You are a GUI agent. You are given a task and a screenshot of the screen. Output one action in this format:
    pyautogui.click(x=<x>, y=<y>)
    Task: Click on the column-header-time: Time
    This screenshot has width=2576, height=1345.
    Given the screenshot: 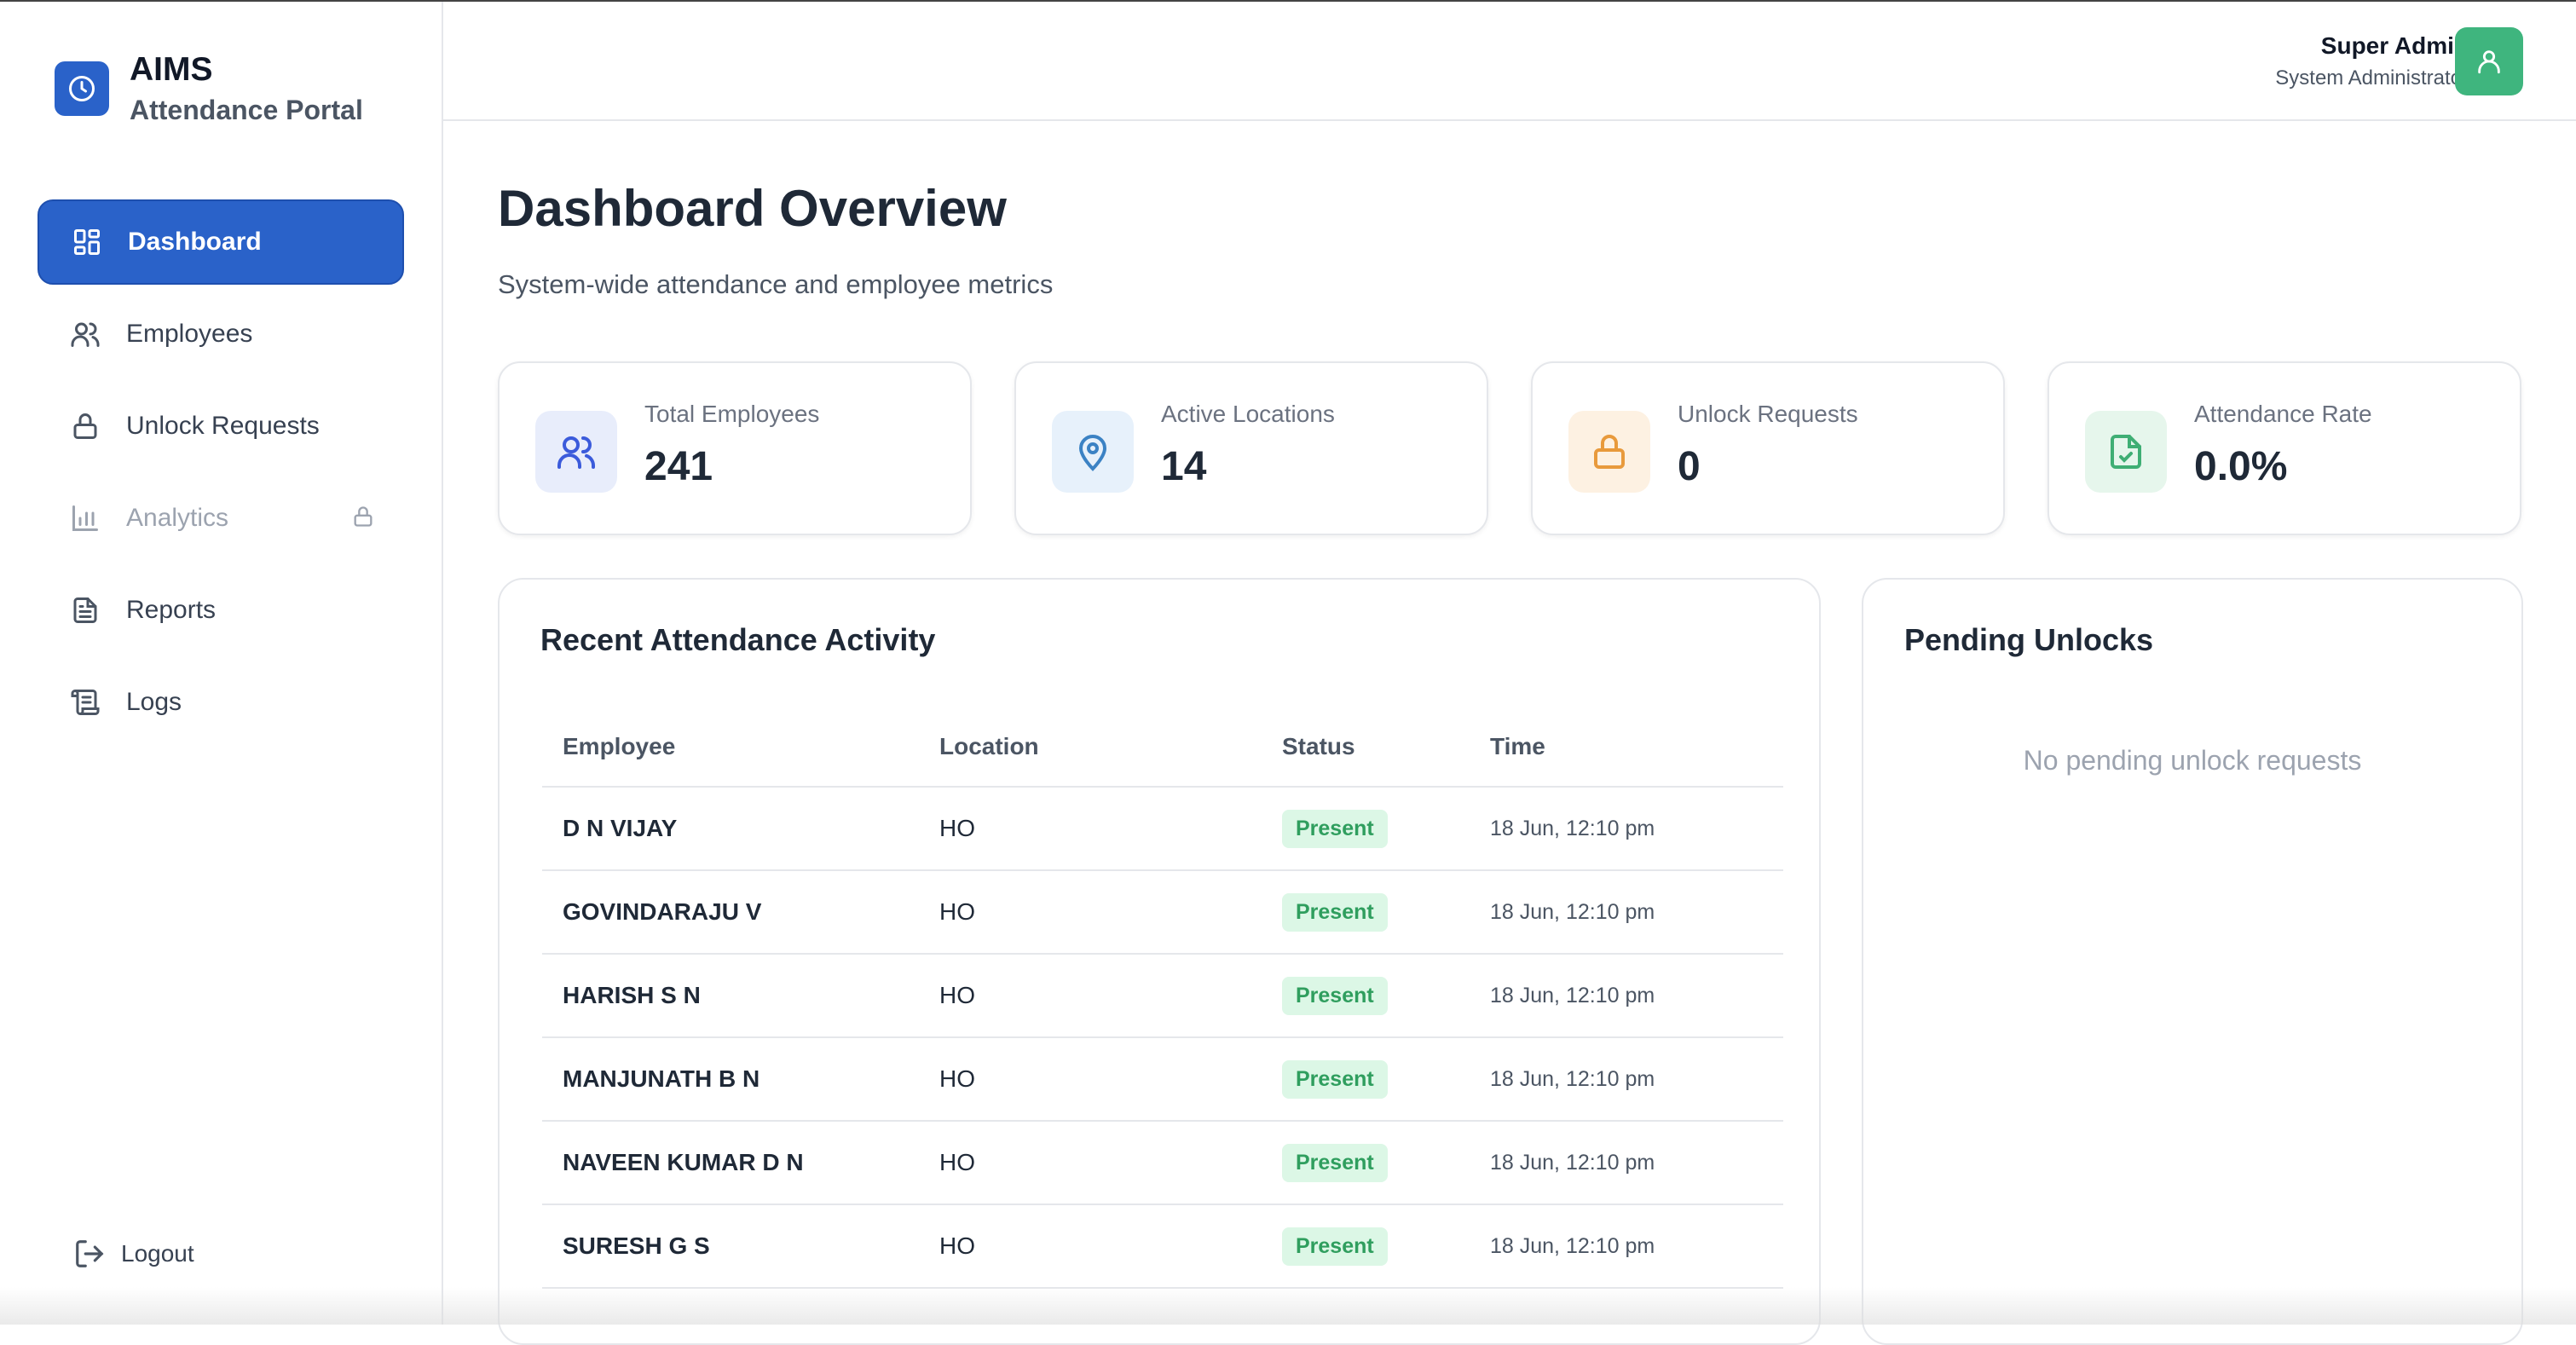 What is the action you would take?
    pyautogui.click(x=1517, y=746)
    